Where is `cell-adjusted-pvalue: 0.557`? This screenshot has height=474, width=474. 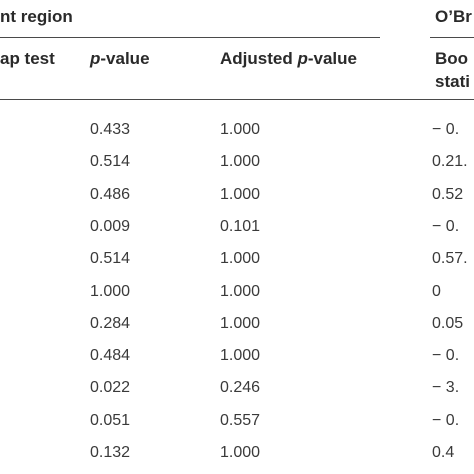 cell-adjusted-pvalue: 0.557 is located at coordinates (240, 420).